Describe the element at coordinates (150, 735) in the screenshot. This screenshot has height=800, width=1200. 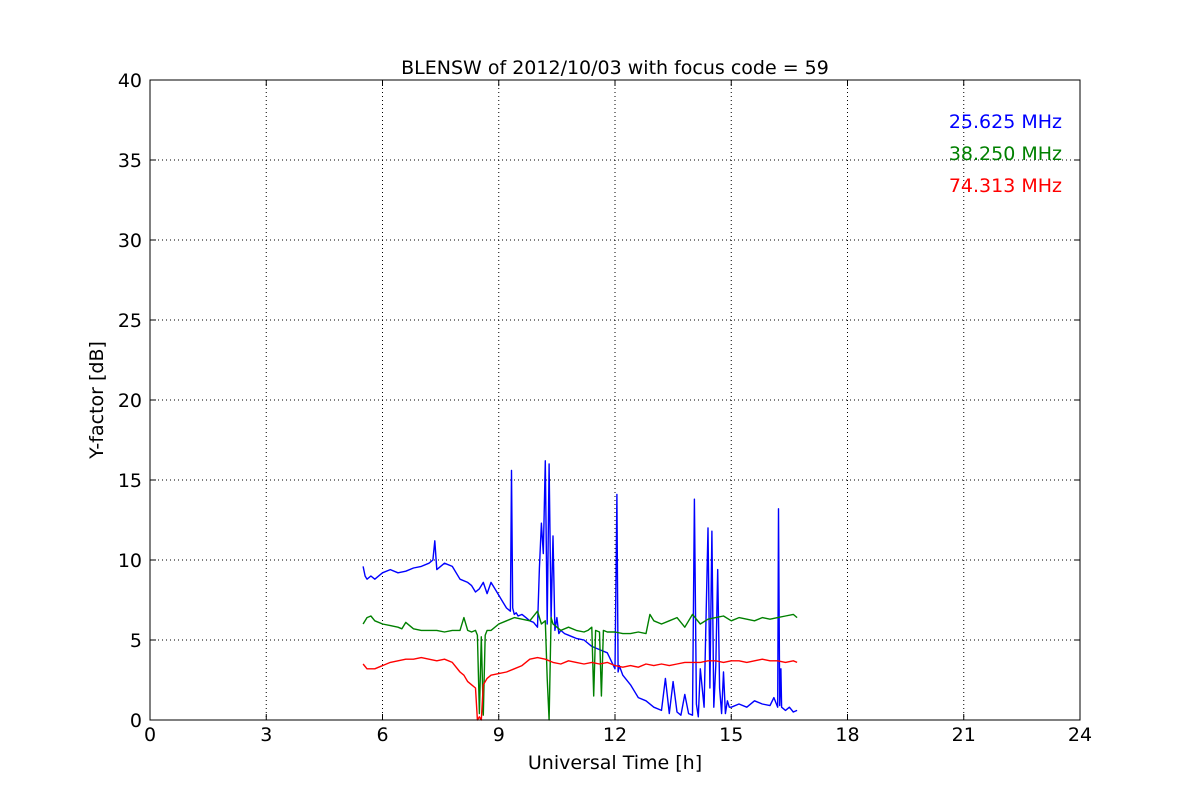
I see `x-tick-label: 0` at that location.